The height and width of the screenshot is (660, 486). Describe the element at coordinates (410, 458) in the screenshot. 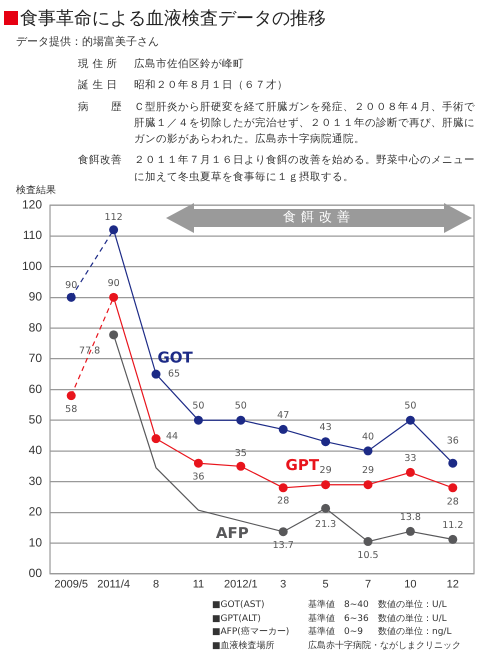

I see `data-label: 33` at that location.